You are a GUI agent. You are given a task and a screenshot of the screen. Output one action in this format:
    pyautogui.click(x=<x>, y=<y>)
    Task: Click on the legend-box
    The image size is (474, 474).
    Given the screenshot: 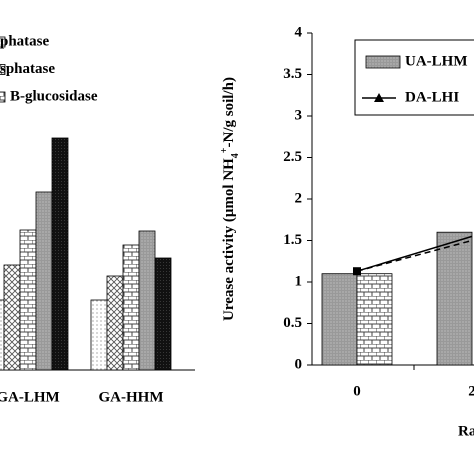 What is the action you would take?
    pyautogui.click(x=414, y=77)
    